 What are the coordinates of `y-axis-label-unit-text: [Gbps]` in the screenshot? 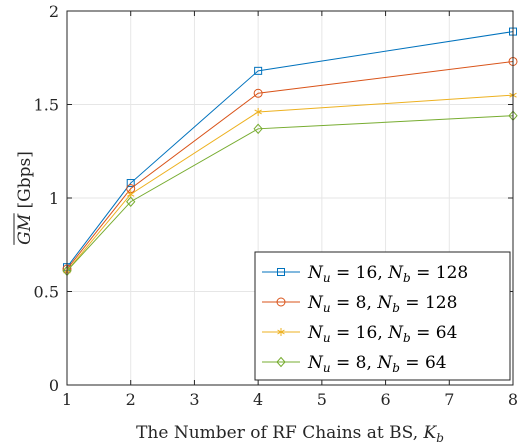 It's located at (25, 179).